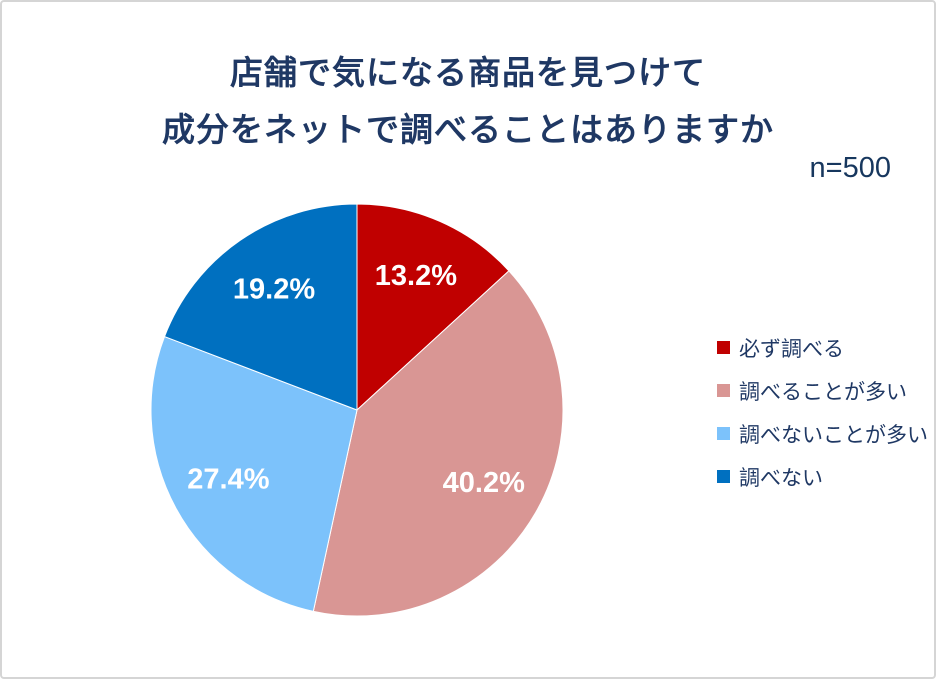 The width and height of the screenshot is (936, 679). Describe the element at coordinates (274, 290) in the screenshot. I see `slice-label: 19.2%` at that location.